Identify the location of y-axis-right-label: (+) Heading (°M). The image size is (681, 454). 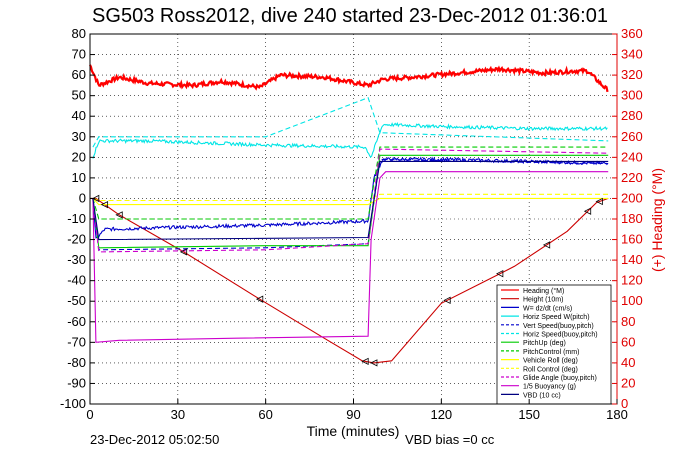
(657, 220).